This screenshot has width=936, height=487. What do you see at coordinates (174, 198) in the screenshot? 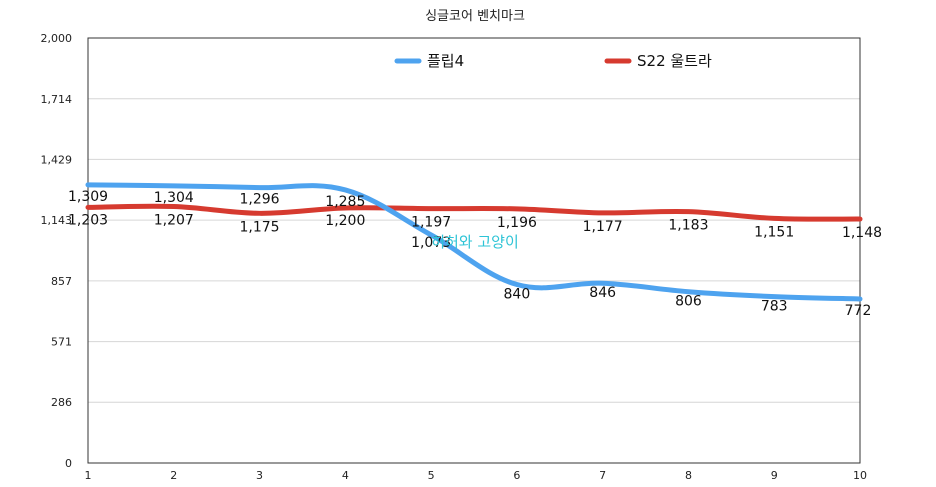
I see `data-label: 1,304` at bounding box center [174, 198].